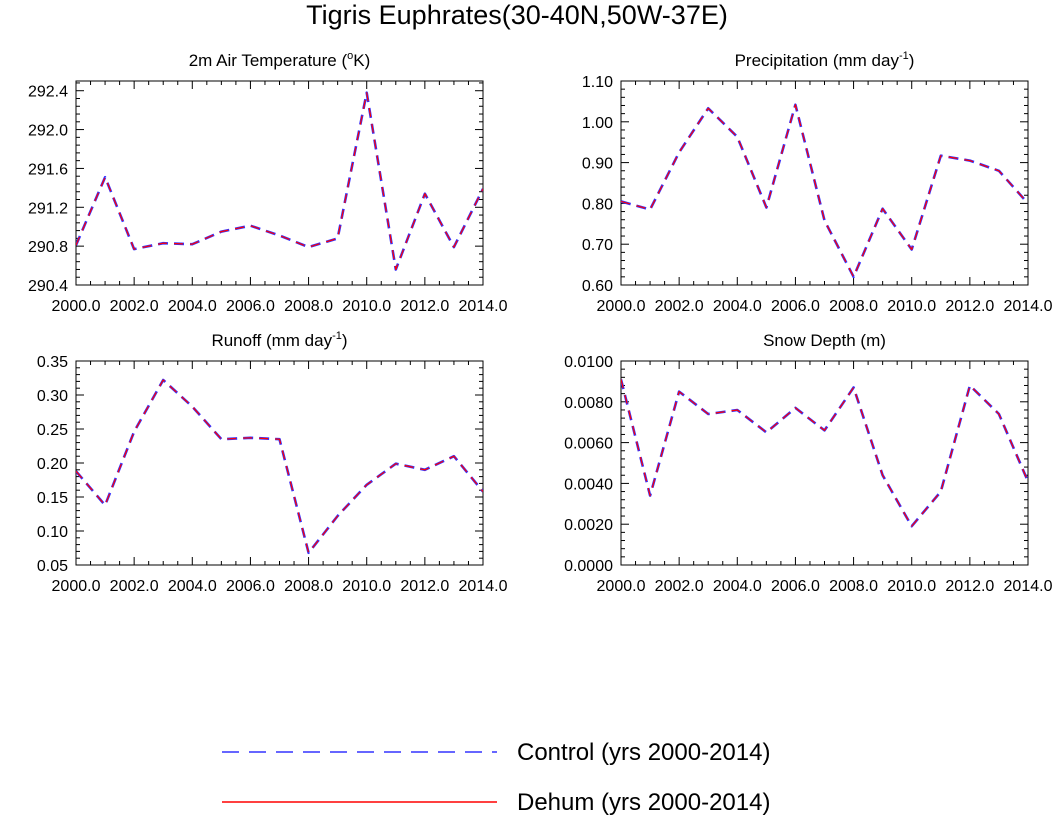 This screenshot has width=1057, height=816. What do you see at coordinates (588, 362) in the screenshot?
I see `y-tick-label: 0.0100` at bounding box center [588, 362].